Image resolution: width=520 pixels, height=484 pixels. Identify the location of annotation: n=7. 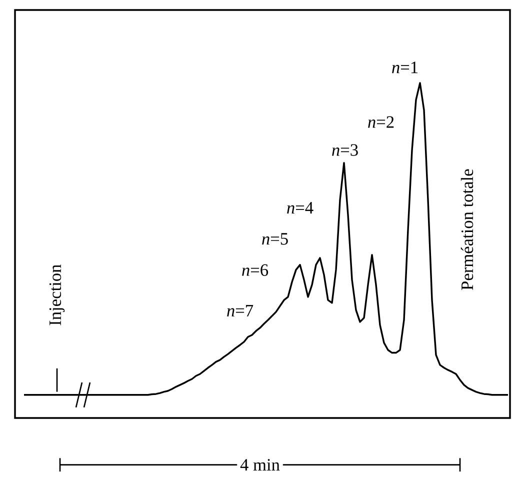
(240, 310).